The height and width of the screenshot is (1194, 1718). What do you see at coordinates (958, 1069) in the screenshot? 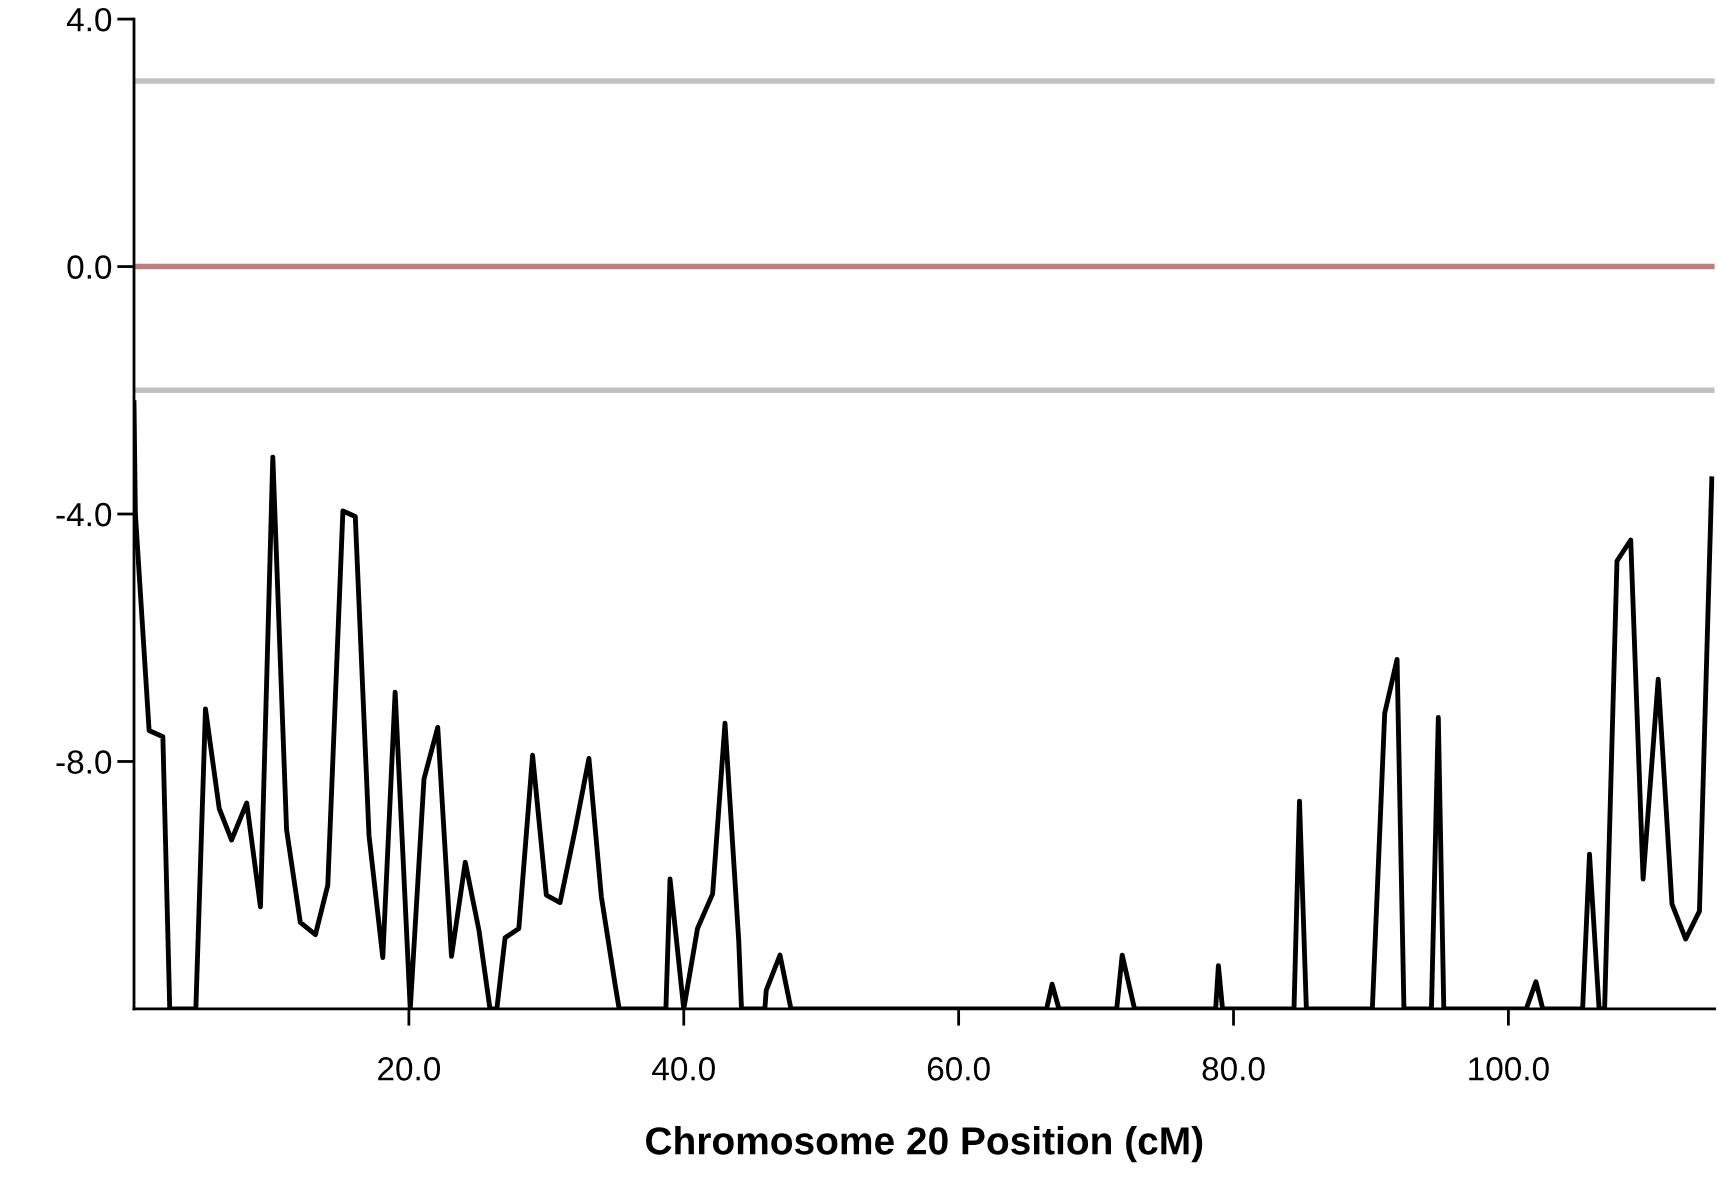
I see `x-tick-label: 60.0` at bounding box center [958, 1069].